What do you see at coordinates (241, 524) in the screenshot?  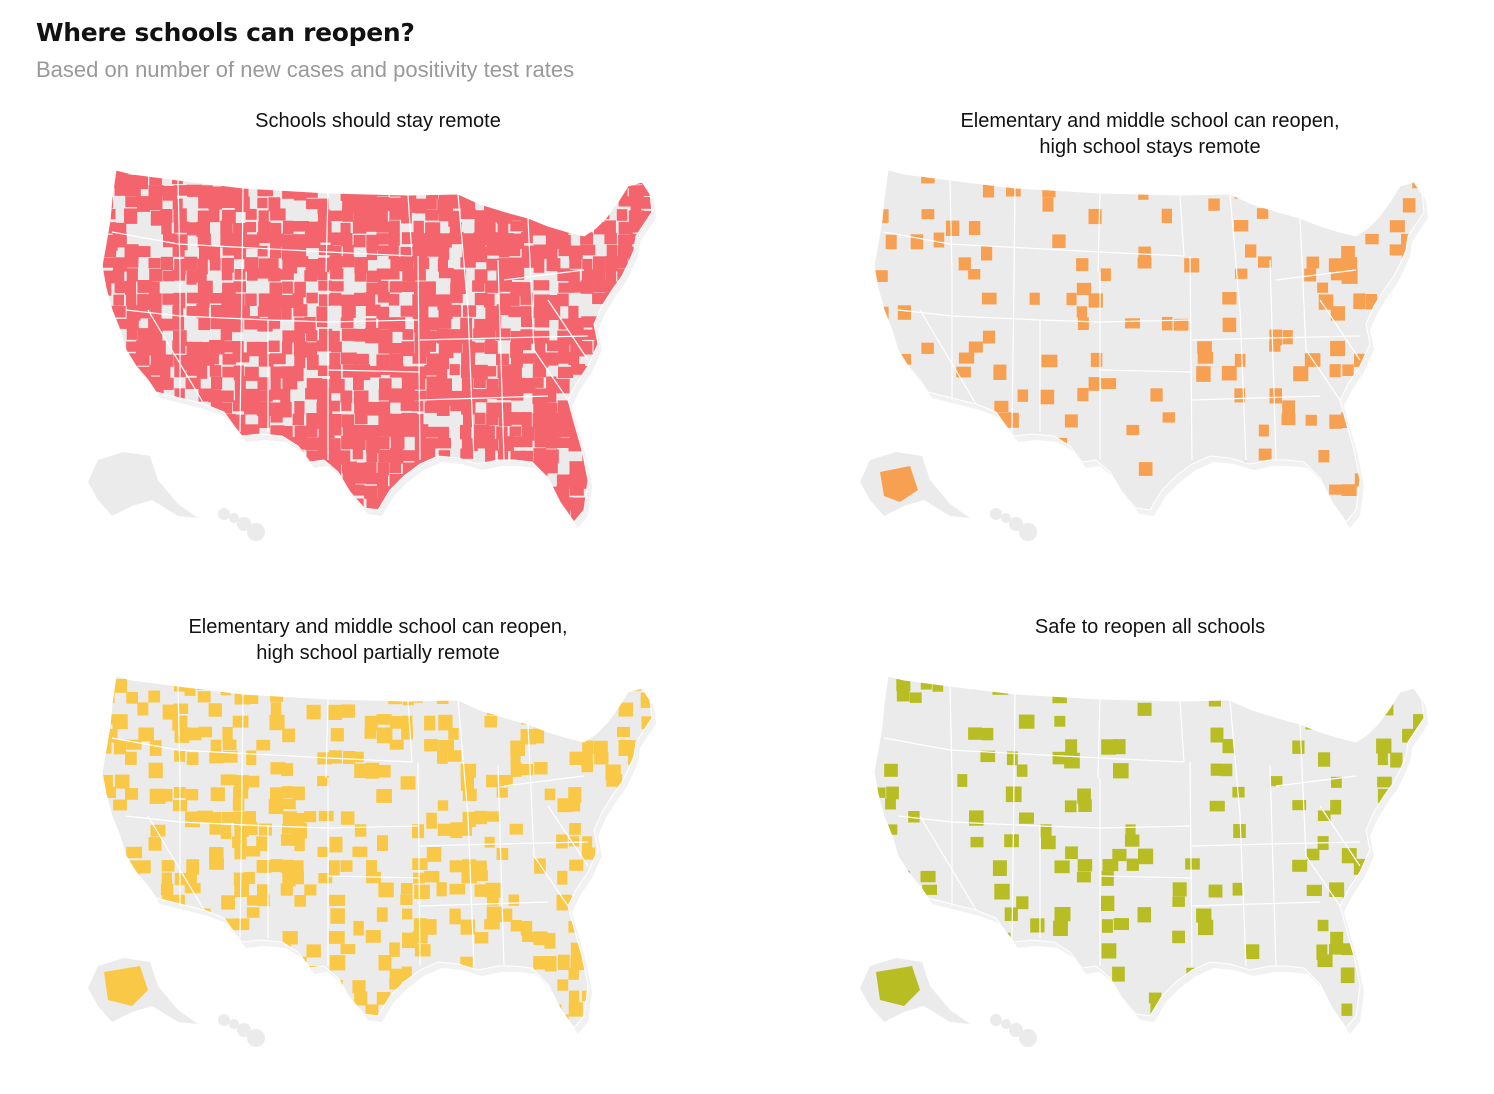 I see `hawaii` at bounding box center [241, 524].